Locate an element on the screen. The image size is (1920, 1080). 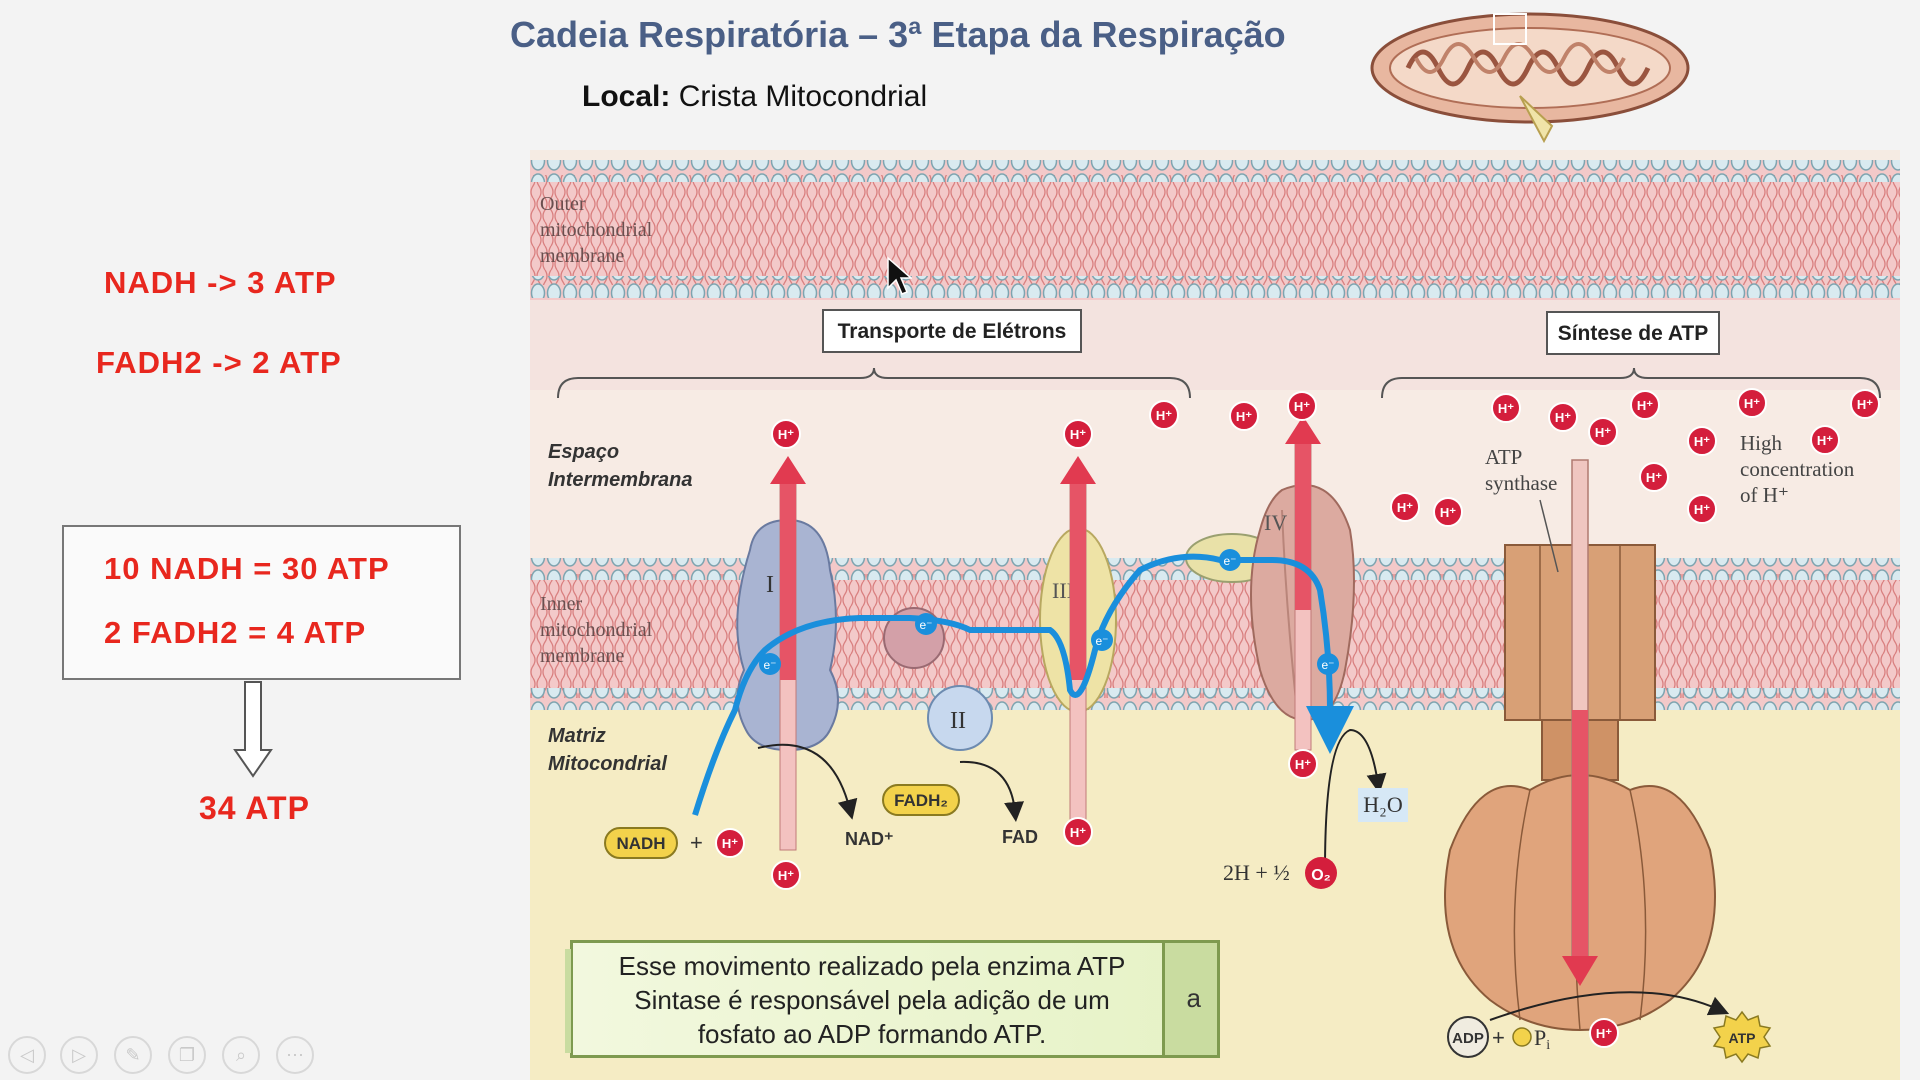
inner-membrane-label: Inner mitochondrial membrane is located at coordinates (598, 630).